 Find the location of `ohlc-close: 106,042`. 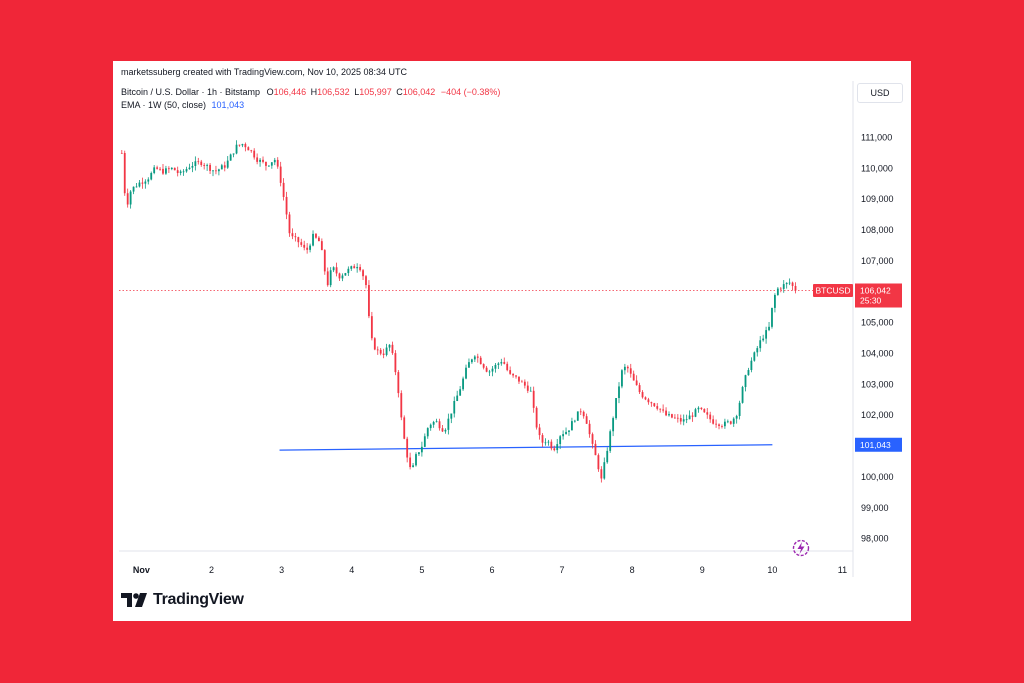

ohlc-close: 106,042 is located at coordinates (419, 92).